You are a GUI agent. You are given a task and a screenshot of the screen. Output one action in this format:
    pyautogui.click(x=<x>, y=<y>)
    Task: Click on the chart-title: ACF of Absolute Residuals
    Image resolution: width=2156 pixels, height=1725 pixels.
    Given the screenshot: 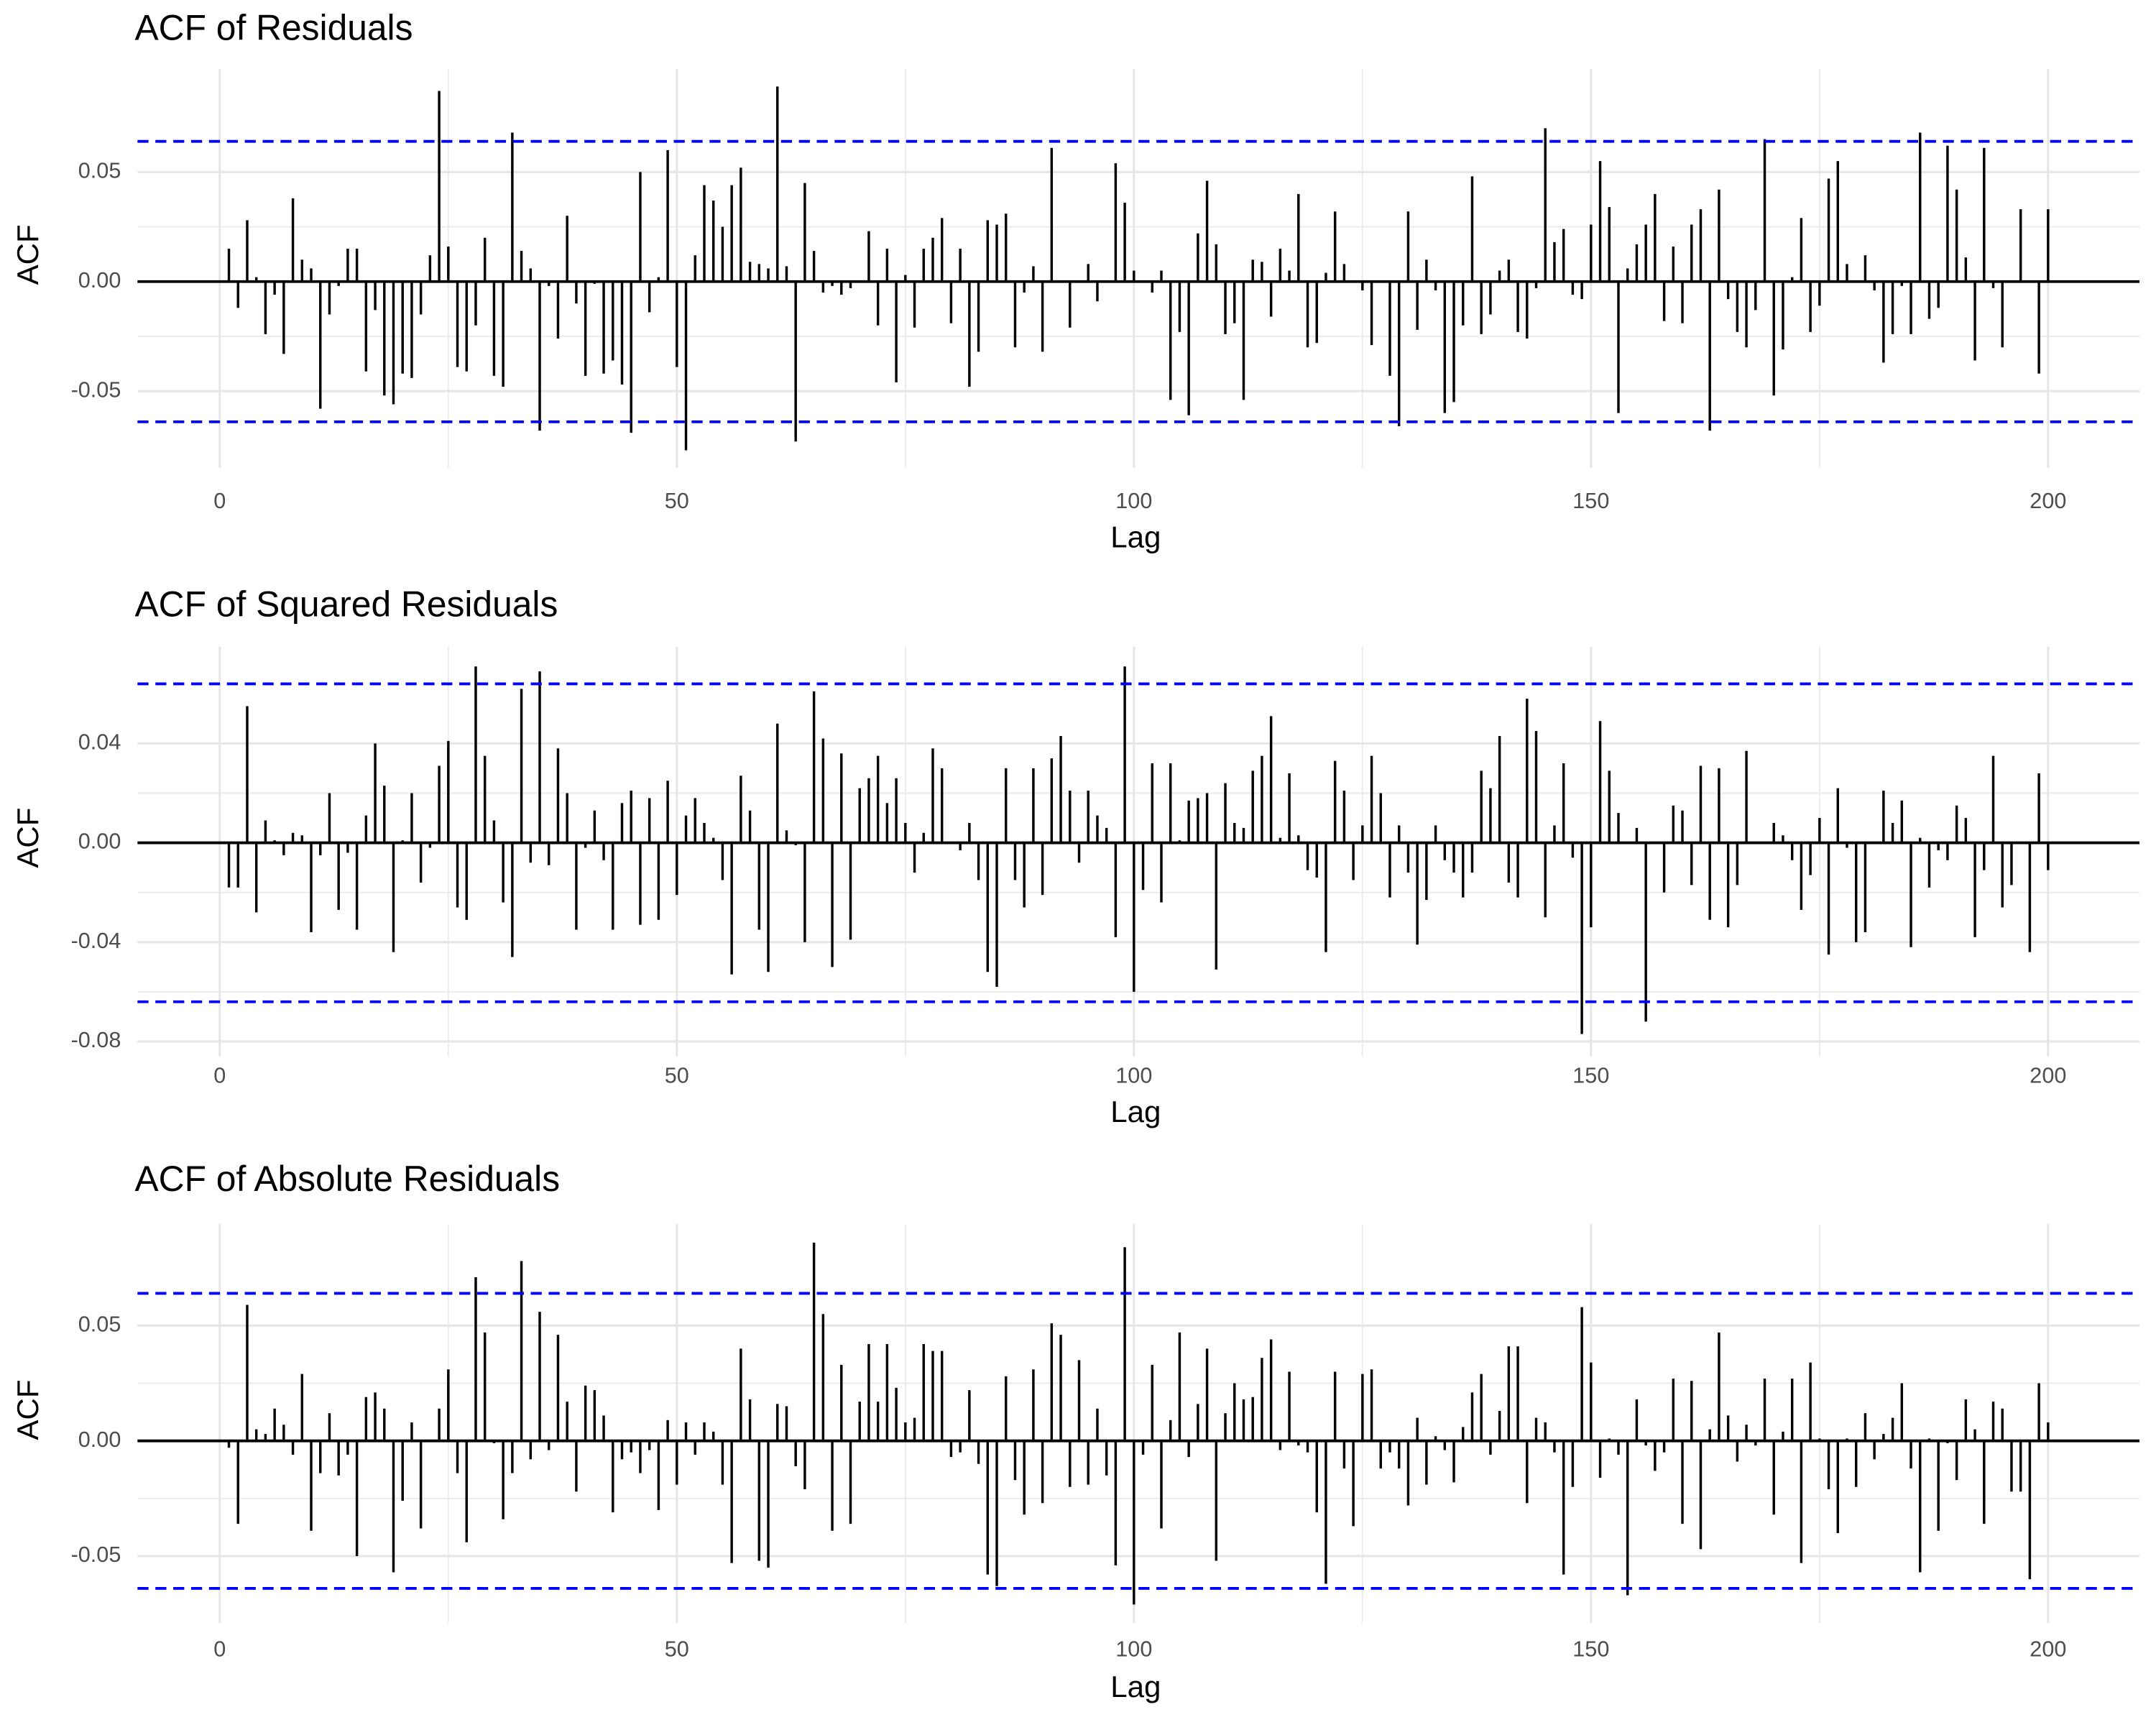 What is the action you would take?
    pyautogui.click(x=347, y=1179)
    